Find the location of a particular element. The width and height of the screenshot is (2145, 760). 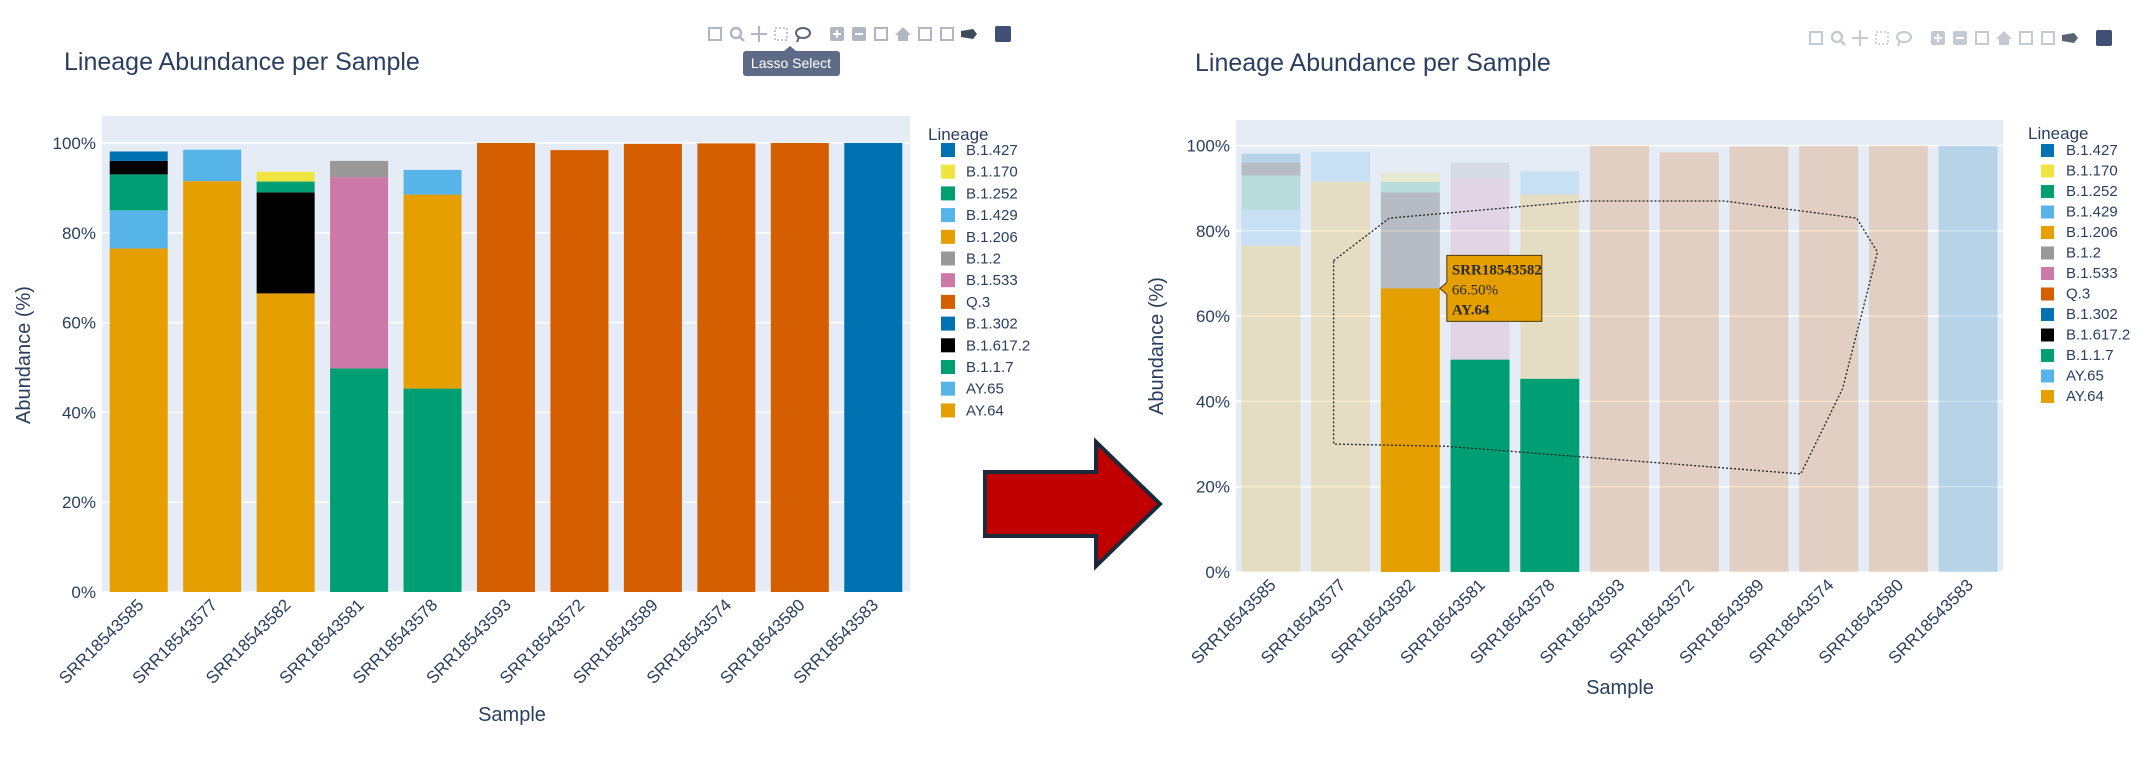

plotly-logo-icon is located at coordinates (2104, 38).